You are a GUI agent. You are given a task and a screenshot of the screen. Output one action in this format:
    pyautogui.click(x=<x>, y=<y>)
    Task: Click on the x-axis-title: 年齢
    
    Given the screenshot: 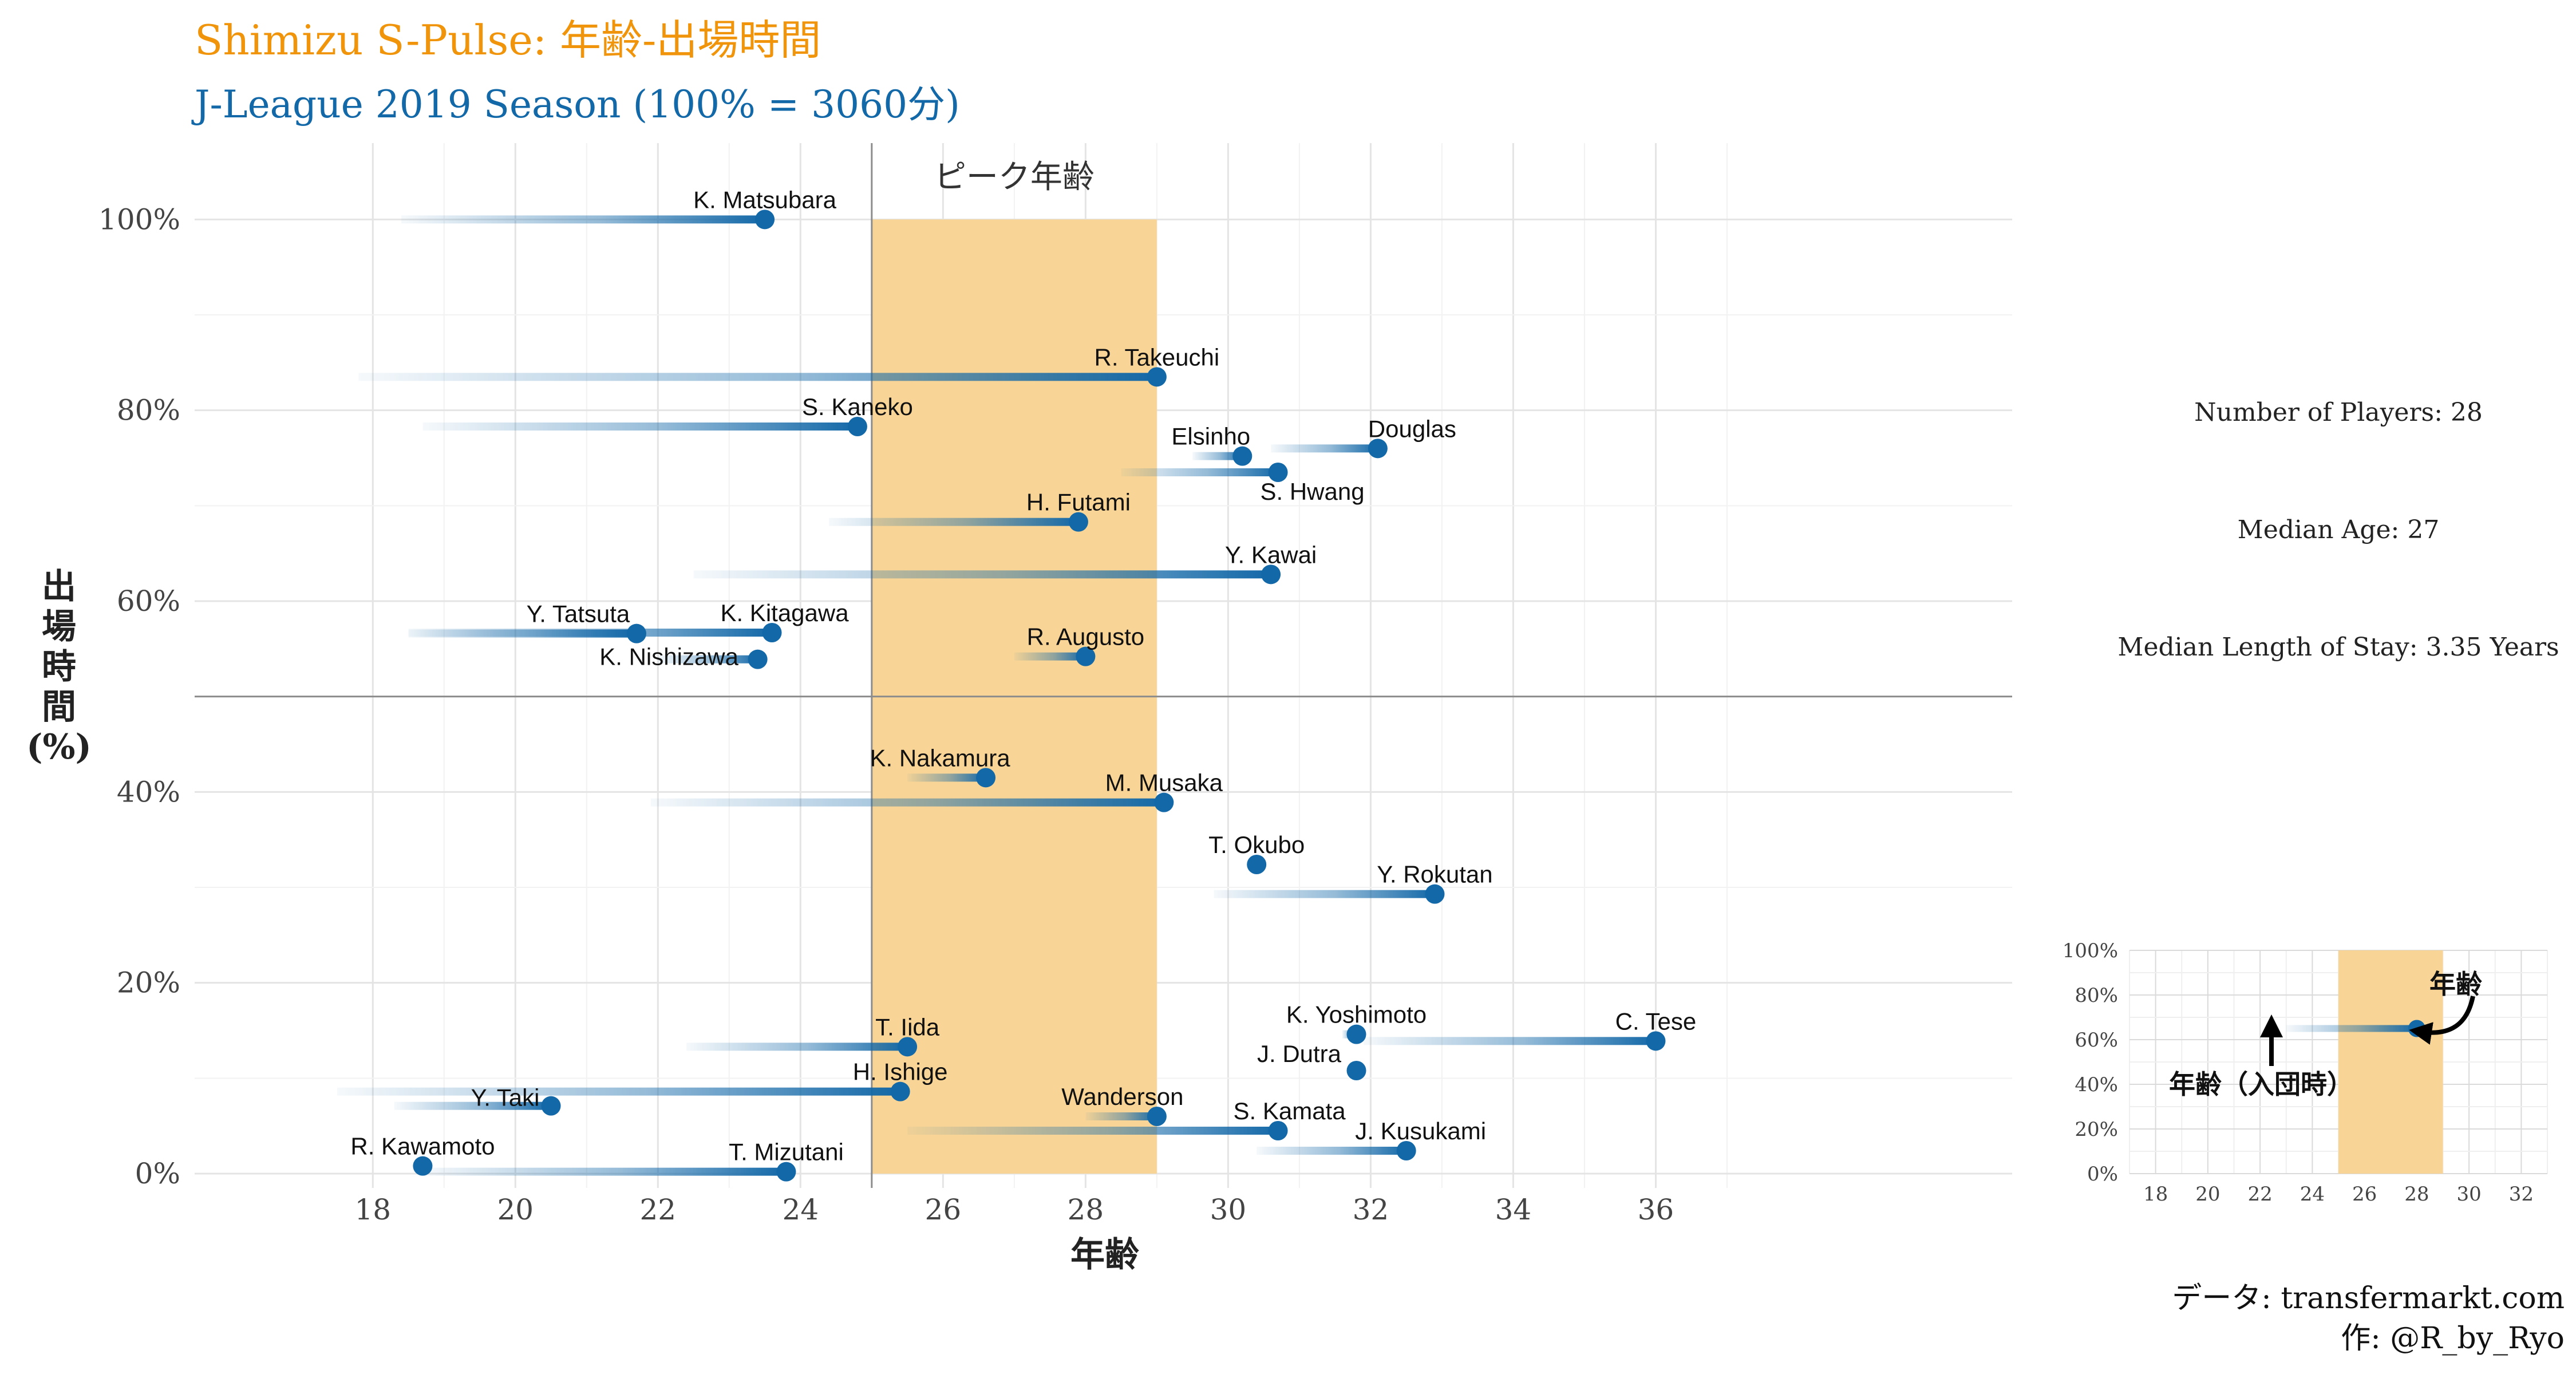 What is the action you would take?
    pyautogui.click(x=1104, y=1255)
    